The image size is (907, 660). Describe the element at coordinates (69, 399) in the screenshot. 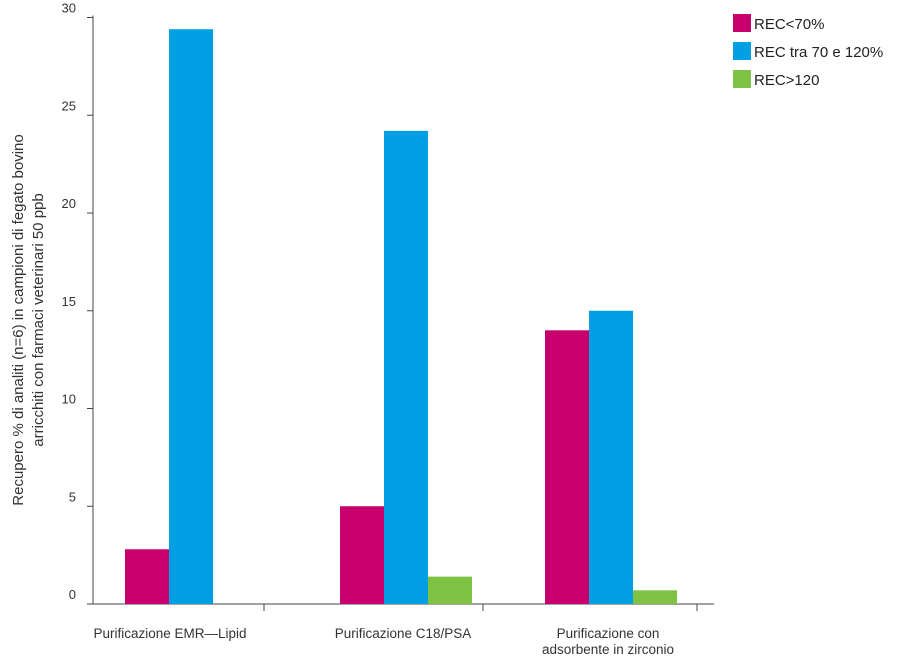

I see `y-tick-label: 10` at that location.